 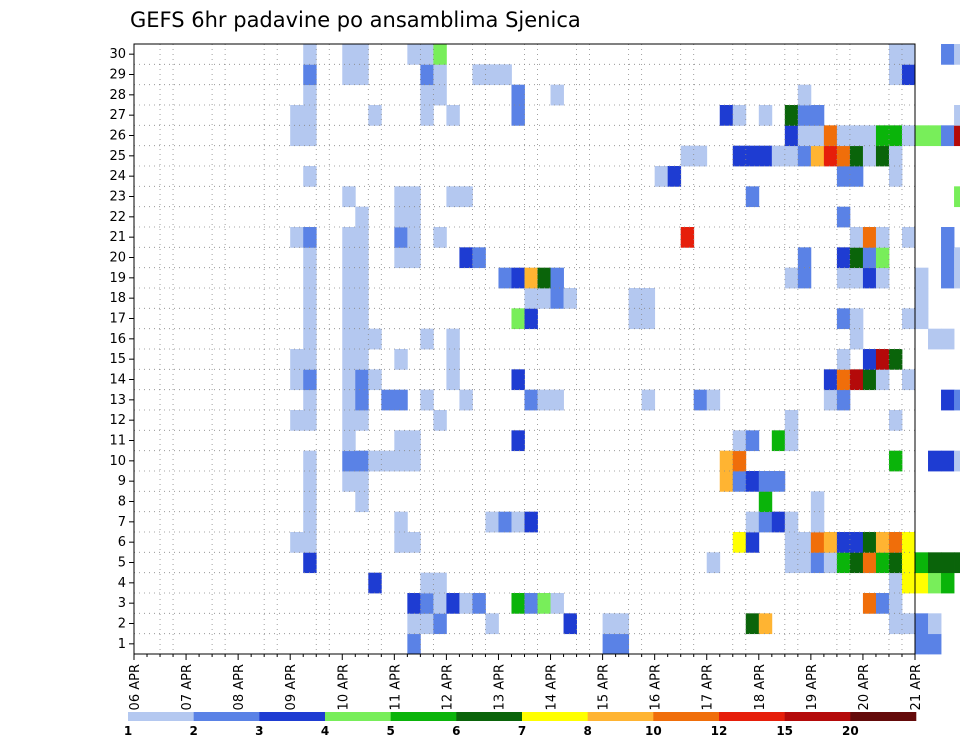 What do you see at coordinates (117, 298) in the screenshot?
I see `y-tick-label: 18` at bounding box center [117, 298].